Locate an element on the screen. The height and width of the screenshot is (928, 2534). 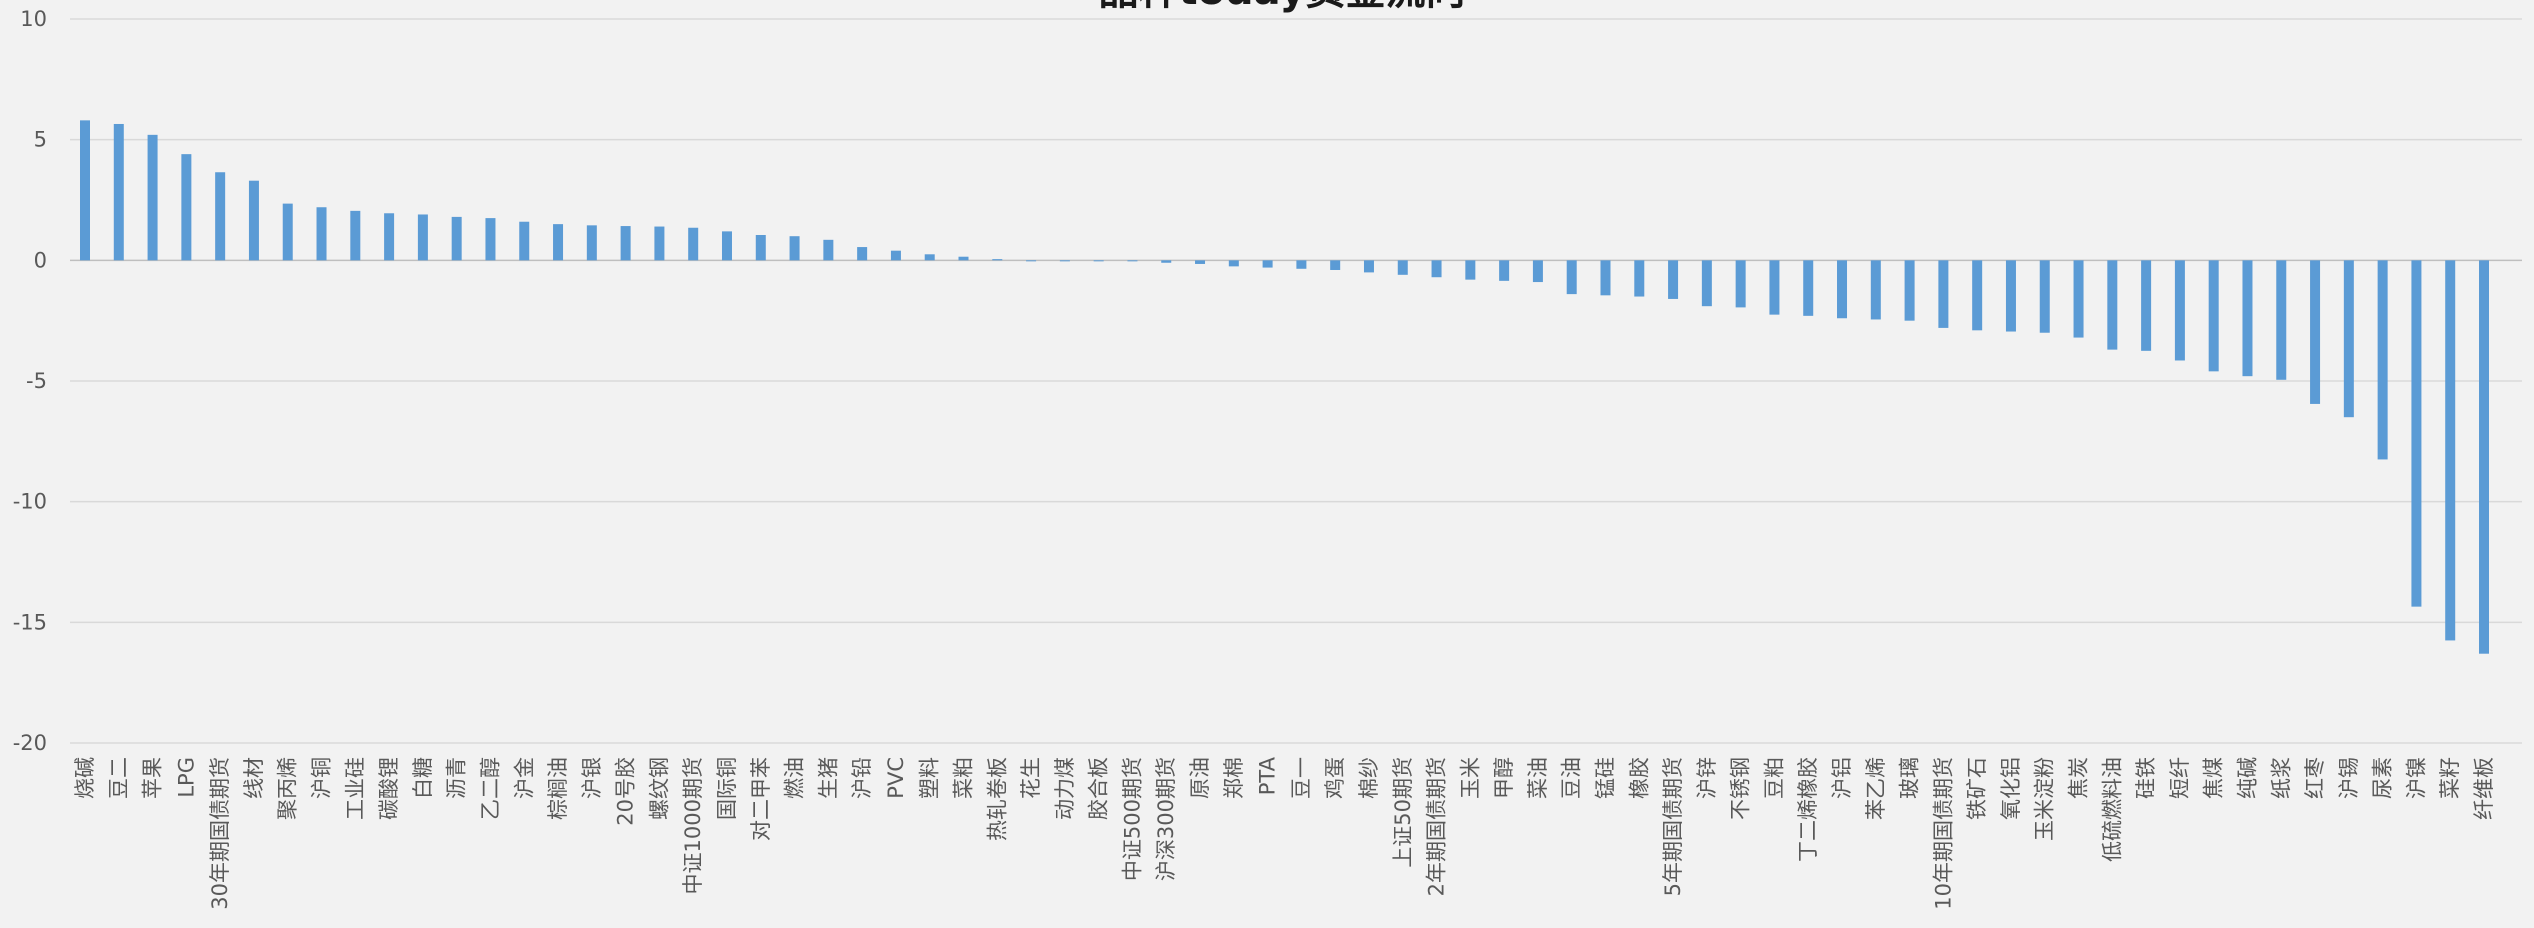
x-tick-label: 氧化铝 is located at coordinates (2011, 788).